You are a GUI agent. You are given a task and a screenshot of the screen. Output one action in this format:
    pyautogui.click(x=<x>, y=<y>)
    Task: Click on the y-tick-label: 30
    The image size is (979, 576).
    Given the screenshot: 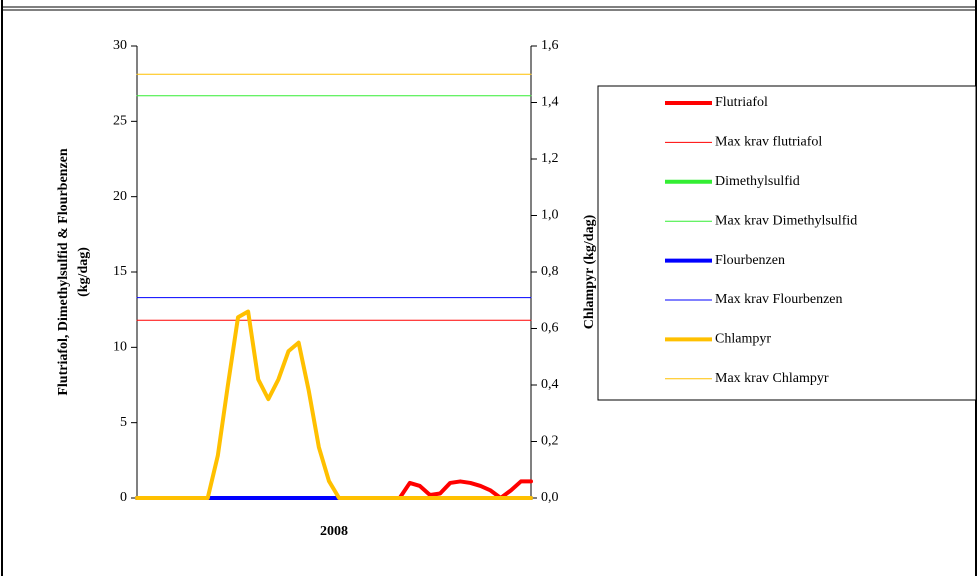 What is the action you would take?
    pyautogui.click(x=120, y=45)
    